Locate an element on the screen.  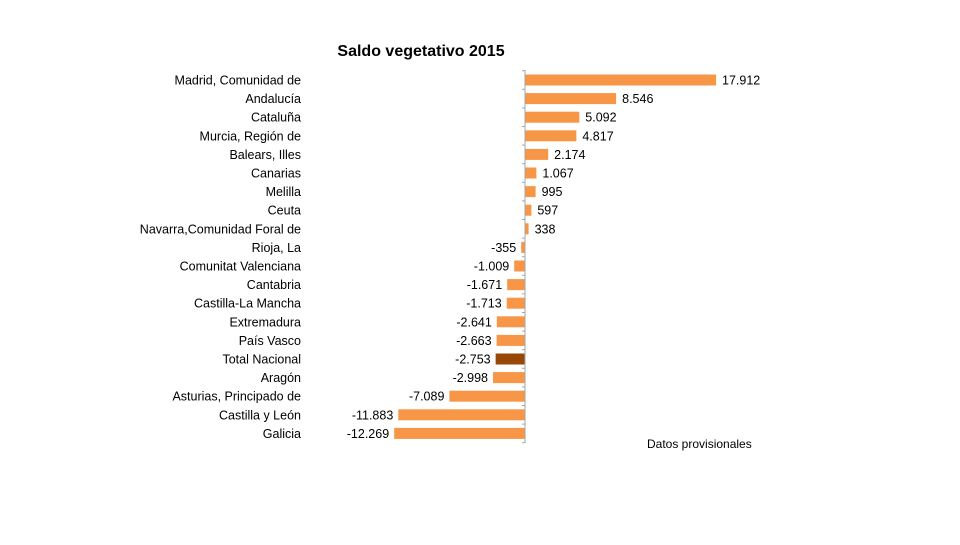
bar-madrid-comunidad-de is located at coordinates (620, 80).